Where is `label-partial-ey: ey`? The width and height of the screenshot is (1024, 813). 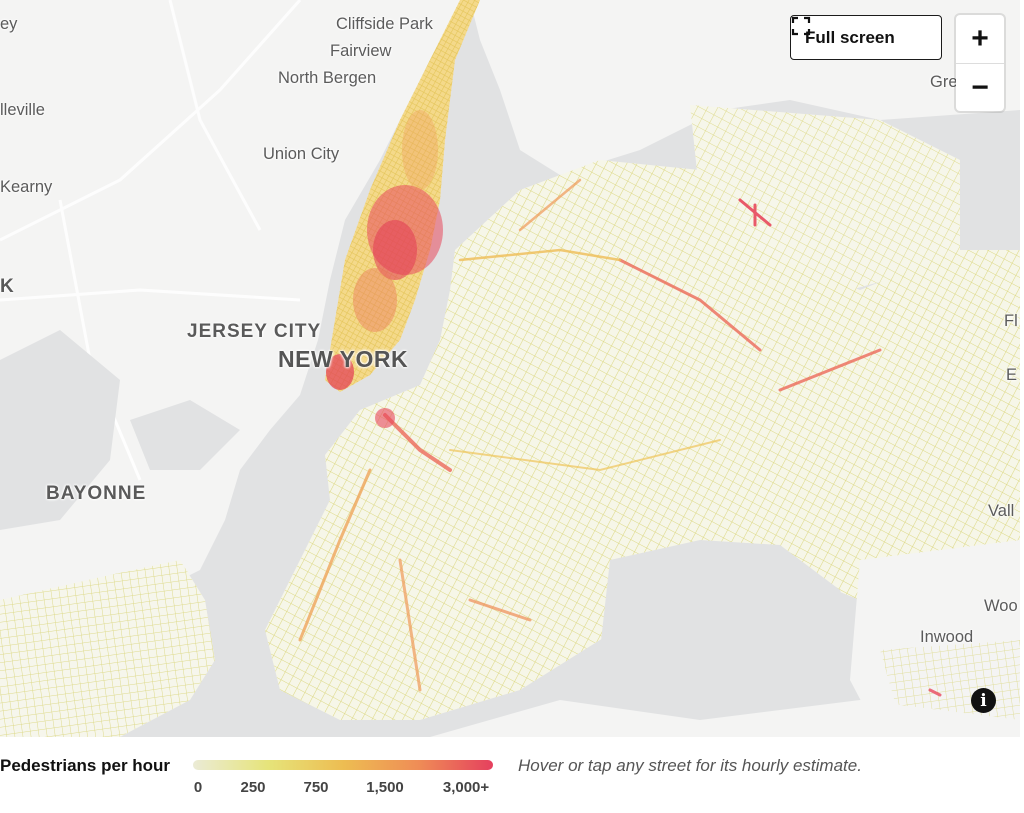
label-partial-ey: ey is located at coordinates (9, 24).